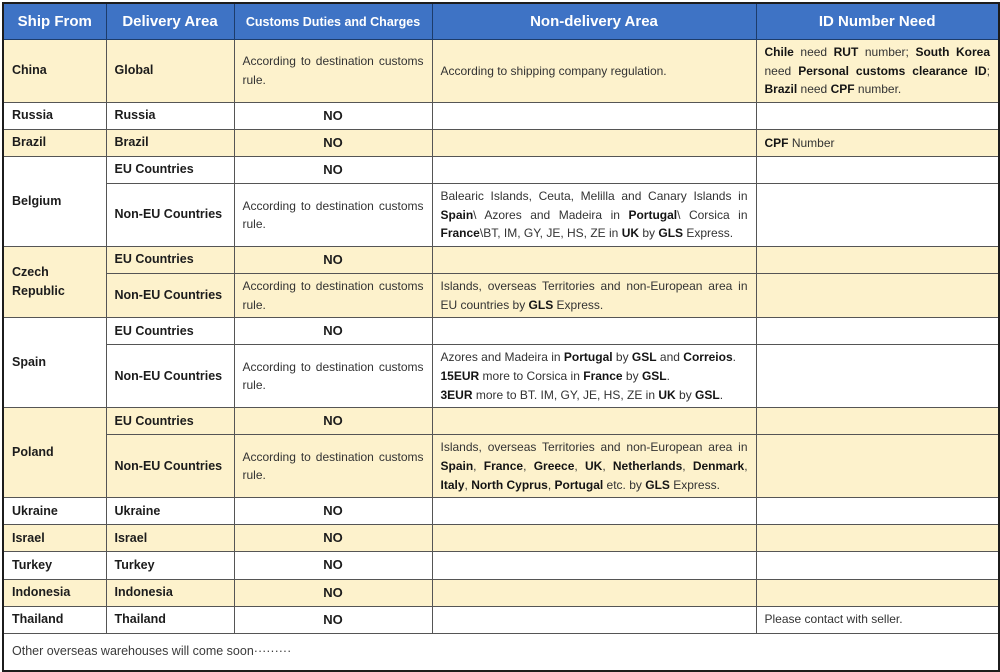 The image size is (1000, 672). I want to click on table-row: Israel Israel NO, so click(501, 538).